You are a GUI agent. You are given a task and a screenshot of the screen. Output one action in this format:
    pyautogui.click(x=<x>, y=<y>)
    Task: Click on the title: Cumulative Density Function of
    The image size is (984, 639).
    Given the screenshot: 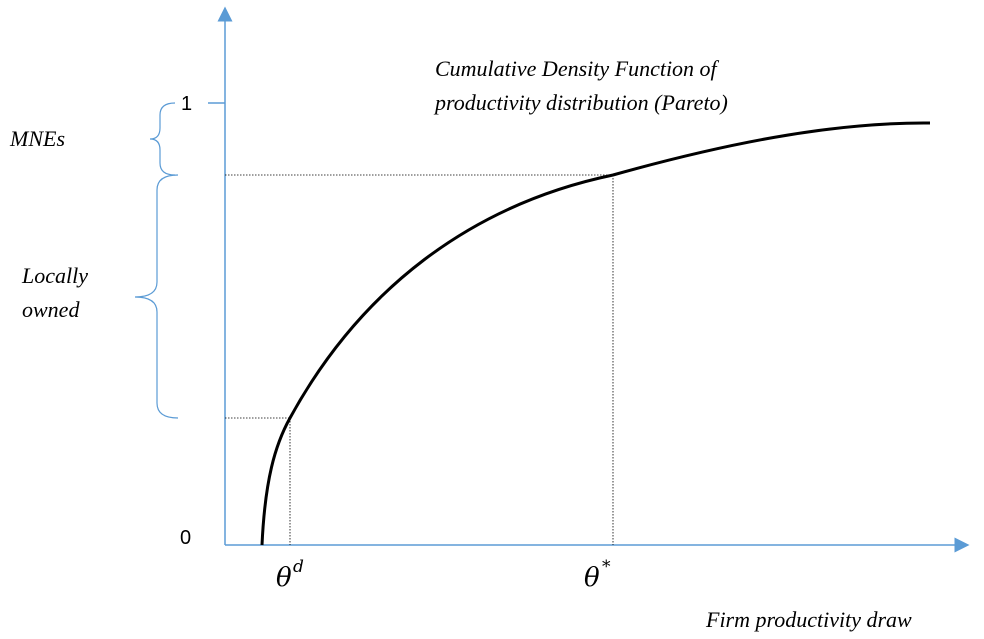 What is the action you would take?
    pyautogui.click(x=577, y=68)
    